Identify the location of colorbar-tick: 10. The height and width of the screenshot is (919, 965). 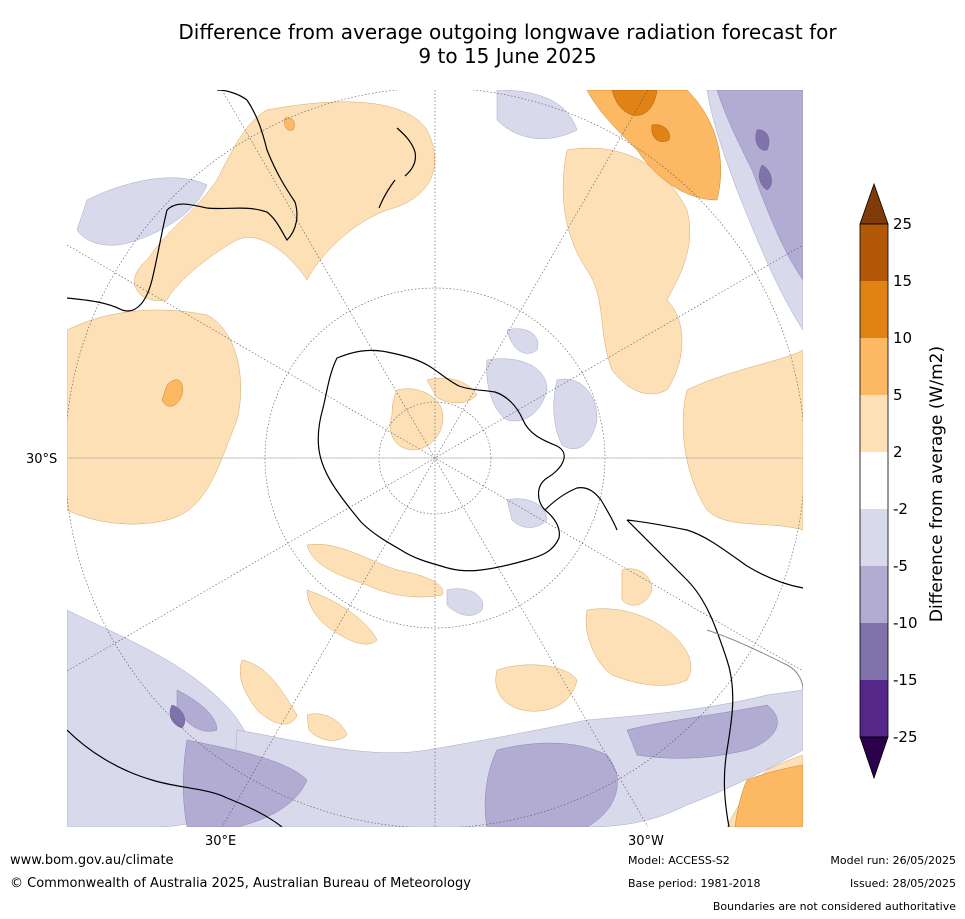
(903, 338).